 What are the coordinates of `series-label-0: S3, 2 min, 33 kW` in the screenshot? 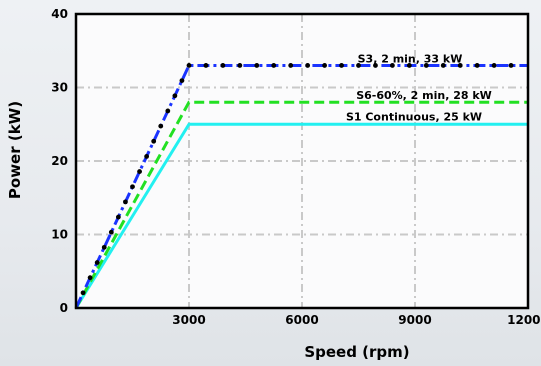 It's located at (410, 58).